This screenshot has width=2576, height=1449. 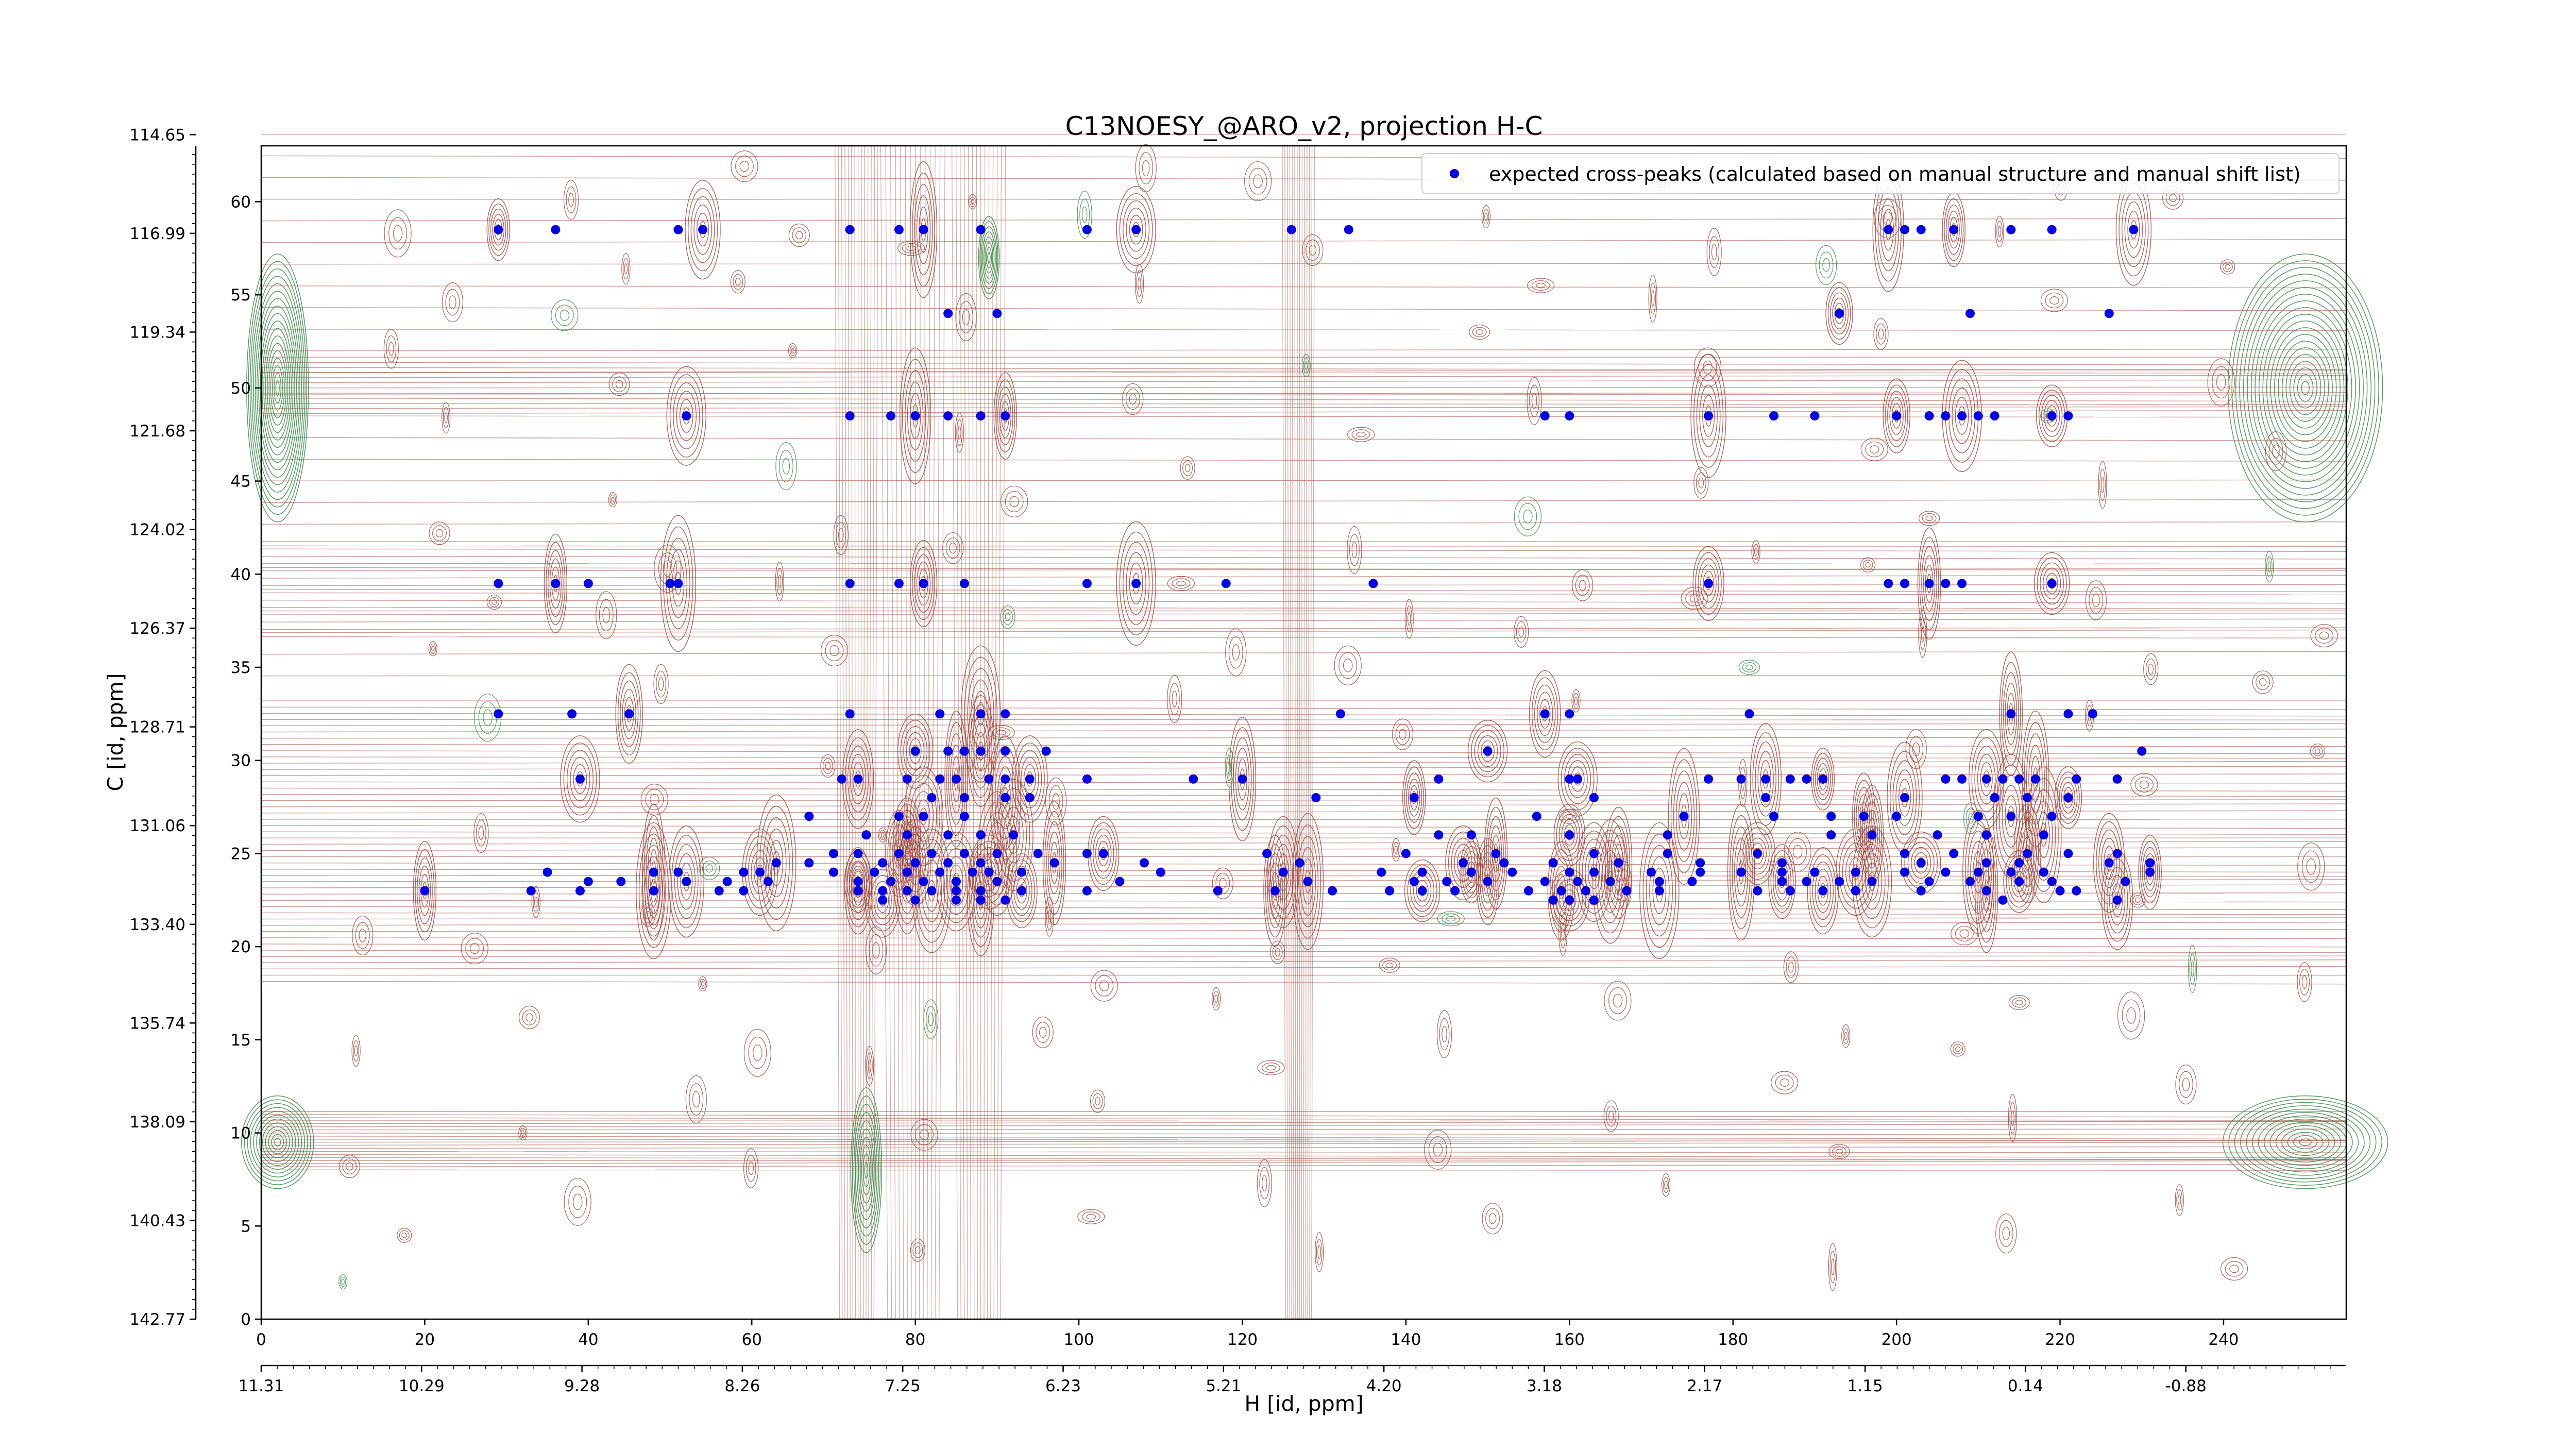 I want to click on legend-box, so click(x=1880, y=173).